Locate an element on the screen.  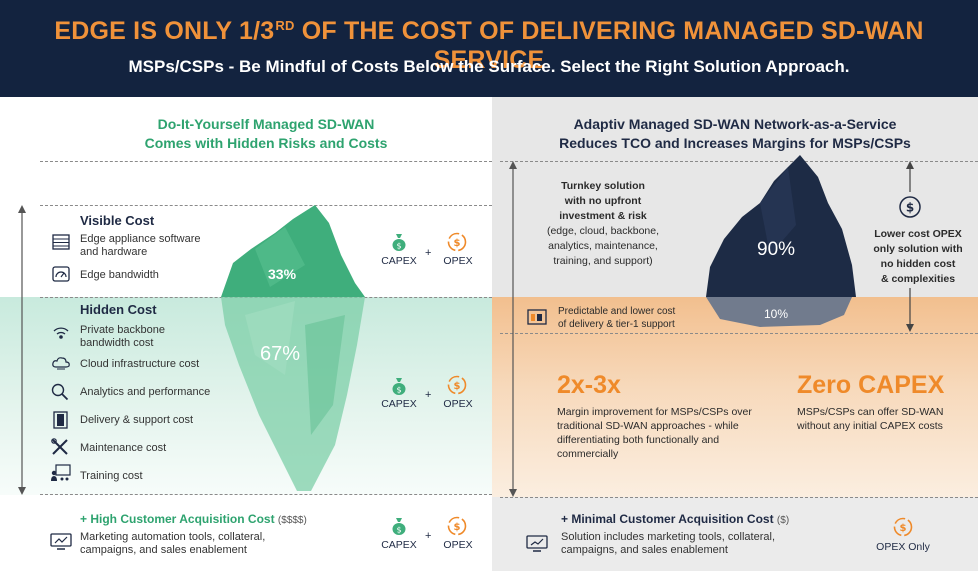
calendar-icon is located at coordinates (537, 317).